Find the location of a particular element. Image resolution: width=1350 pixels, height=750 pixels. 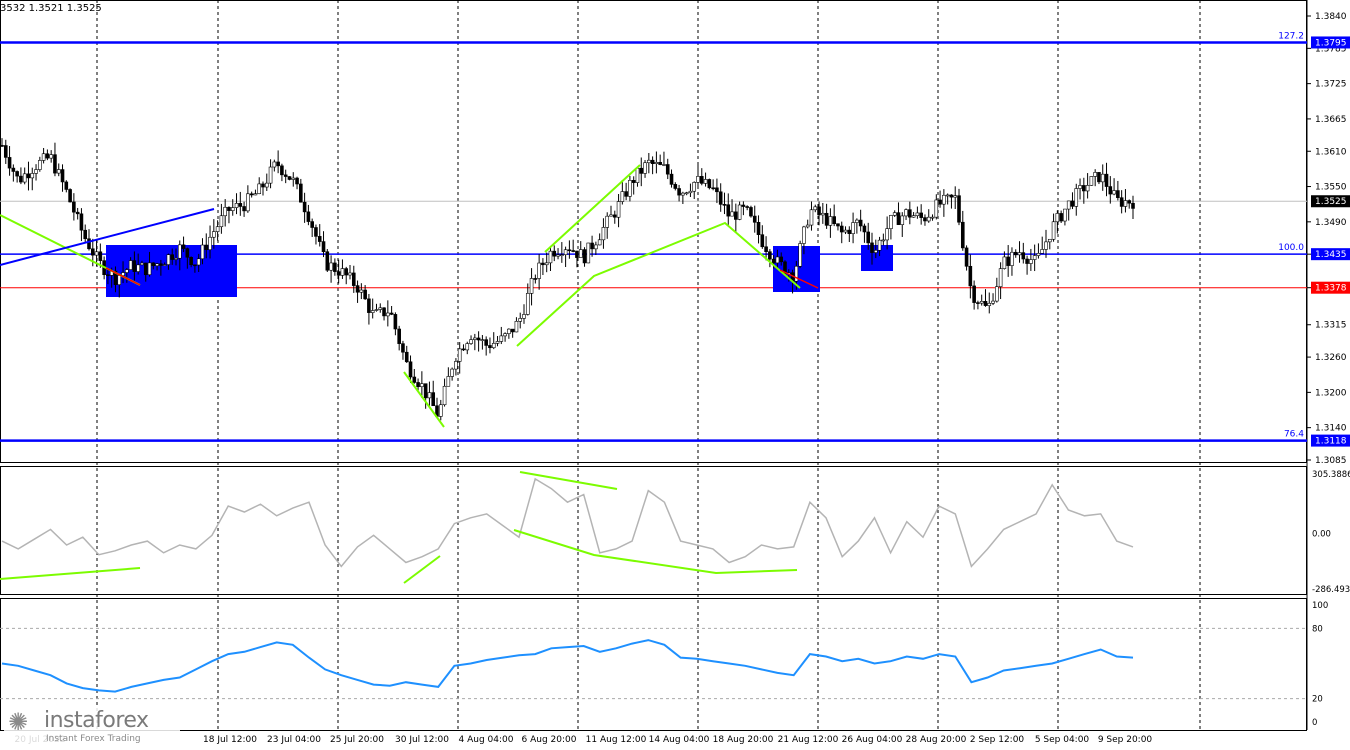

current-price-label: 1.3525 is located at coordinates (1331, 202).